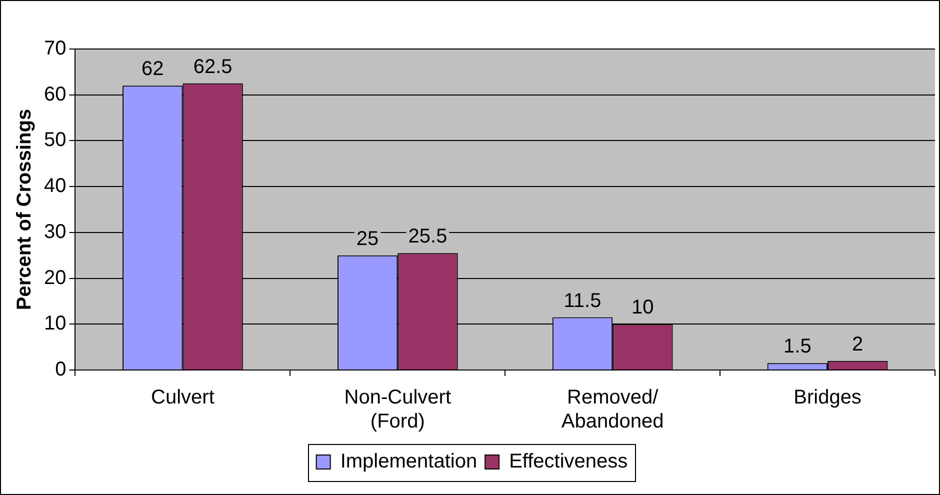 The width and height of the screenshot is (940, 495). I want to click on x-tick-label: Non-Culvert (Ford), so click(398, 409).